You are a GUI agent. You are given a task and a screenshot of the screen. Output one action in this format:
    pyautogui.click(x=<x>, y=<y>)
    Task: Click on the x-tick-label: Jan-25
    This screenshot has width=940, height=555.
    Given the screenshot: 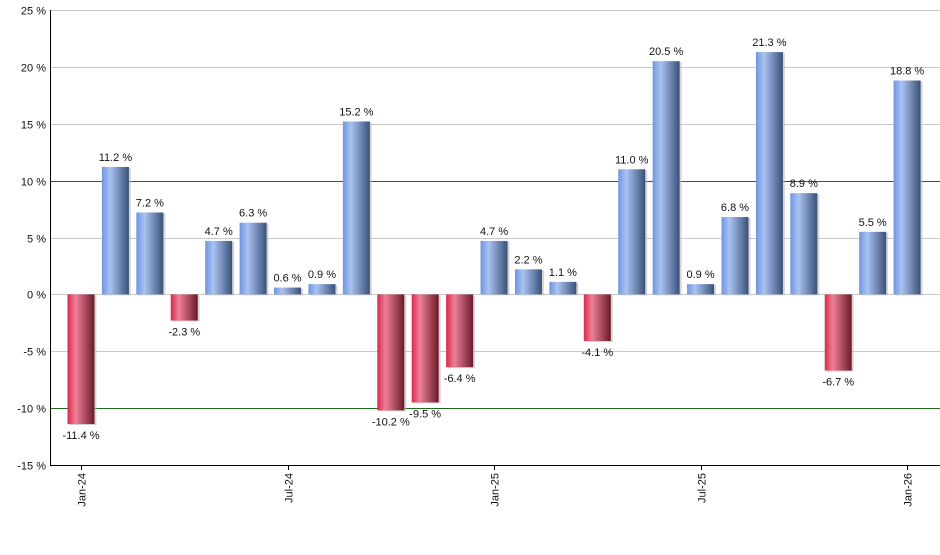 What is the action you would take?
    pyautogui.click(x=496, y=490)
    